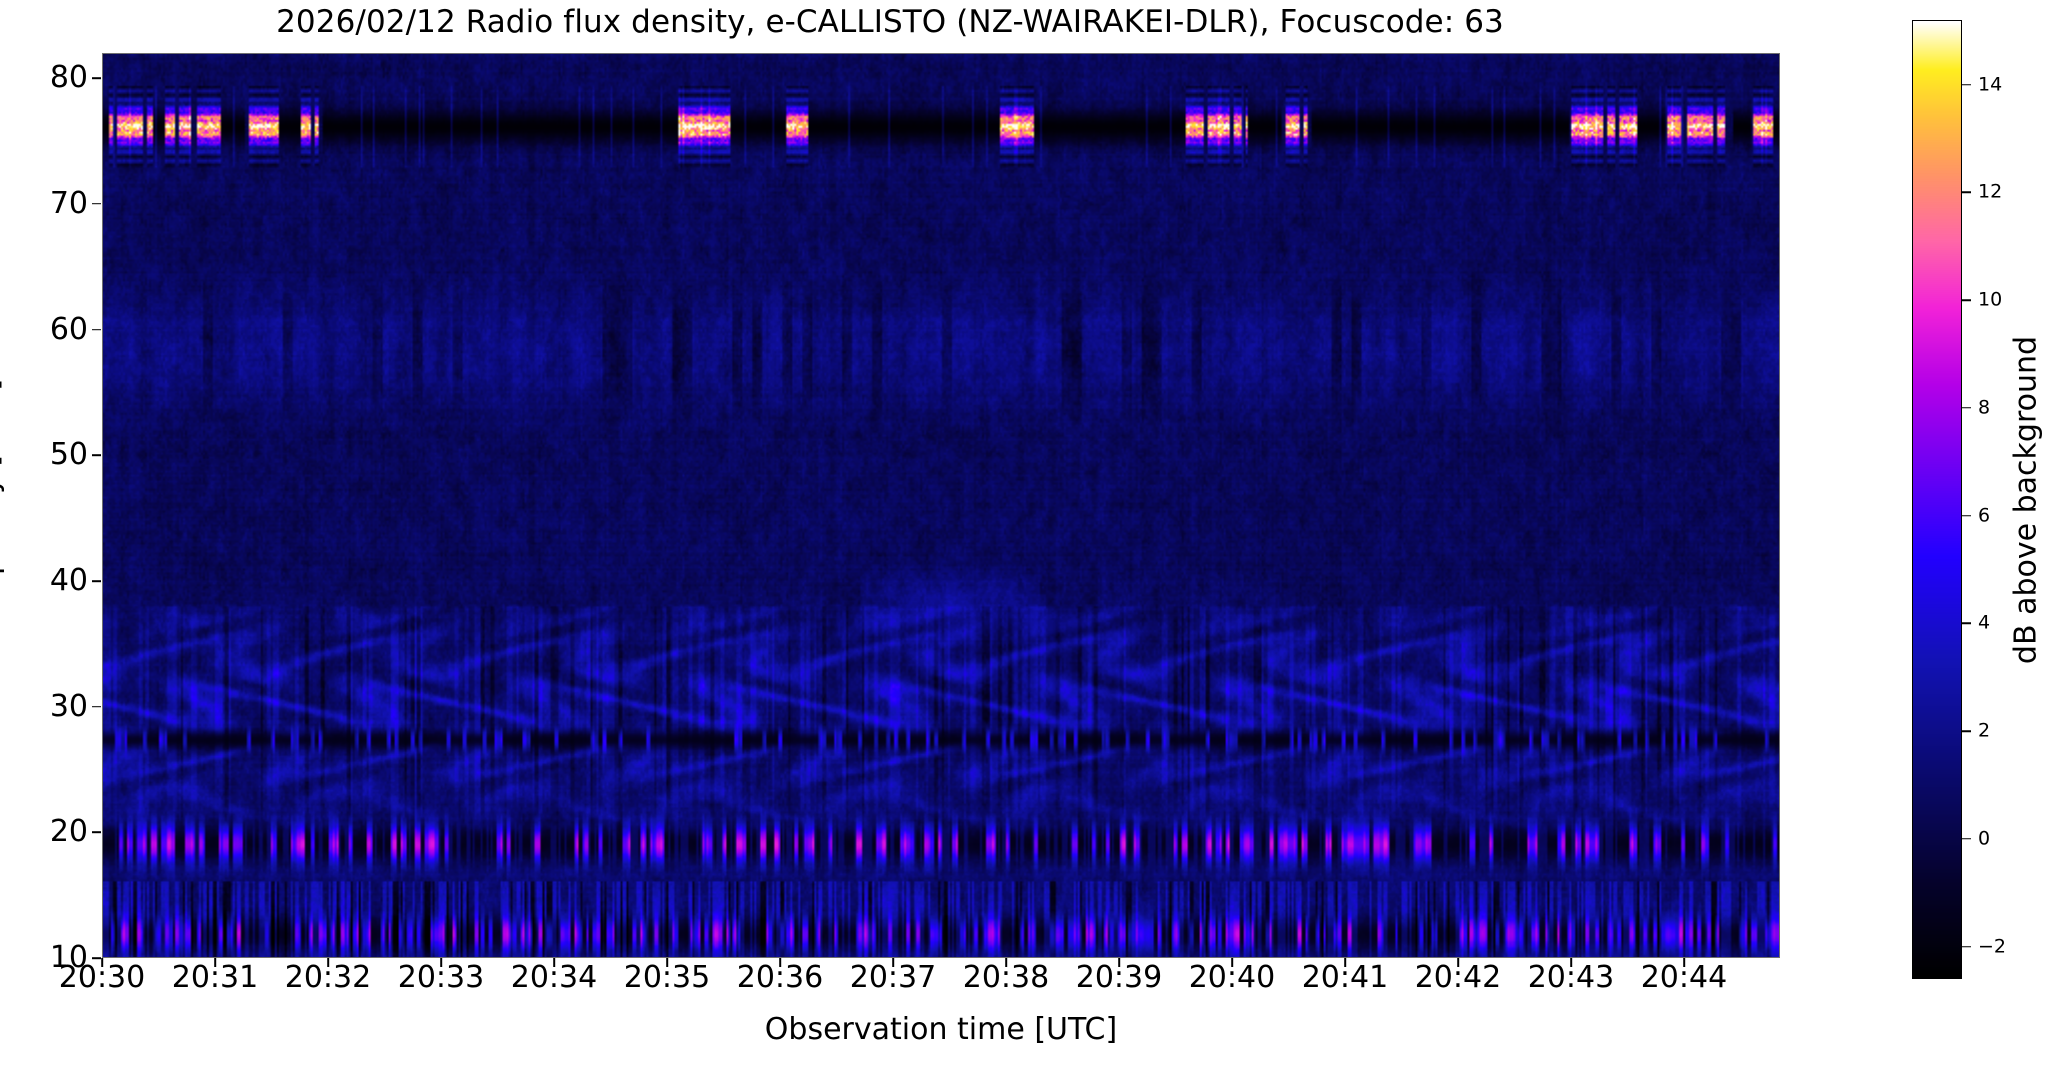  I want to click on x-tick-label: 20:40, so click(1232, 977).